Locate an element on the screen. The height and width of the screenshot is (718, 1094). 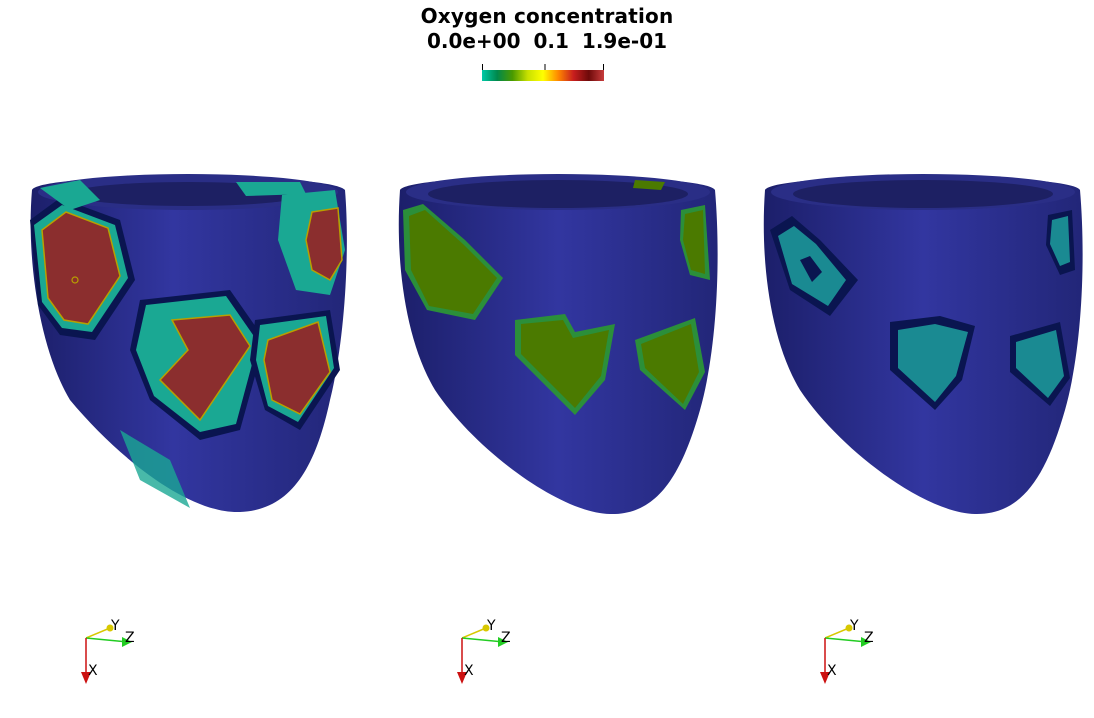
scalar-bar-tick-labels: 0.0e+00 0.1 1.9e-01 is located at coordinates (547, 41).